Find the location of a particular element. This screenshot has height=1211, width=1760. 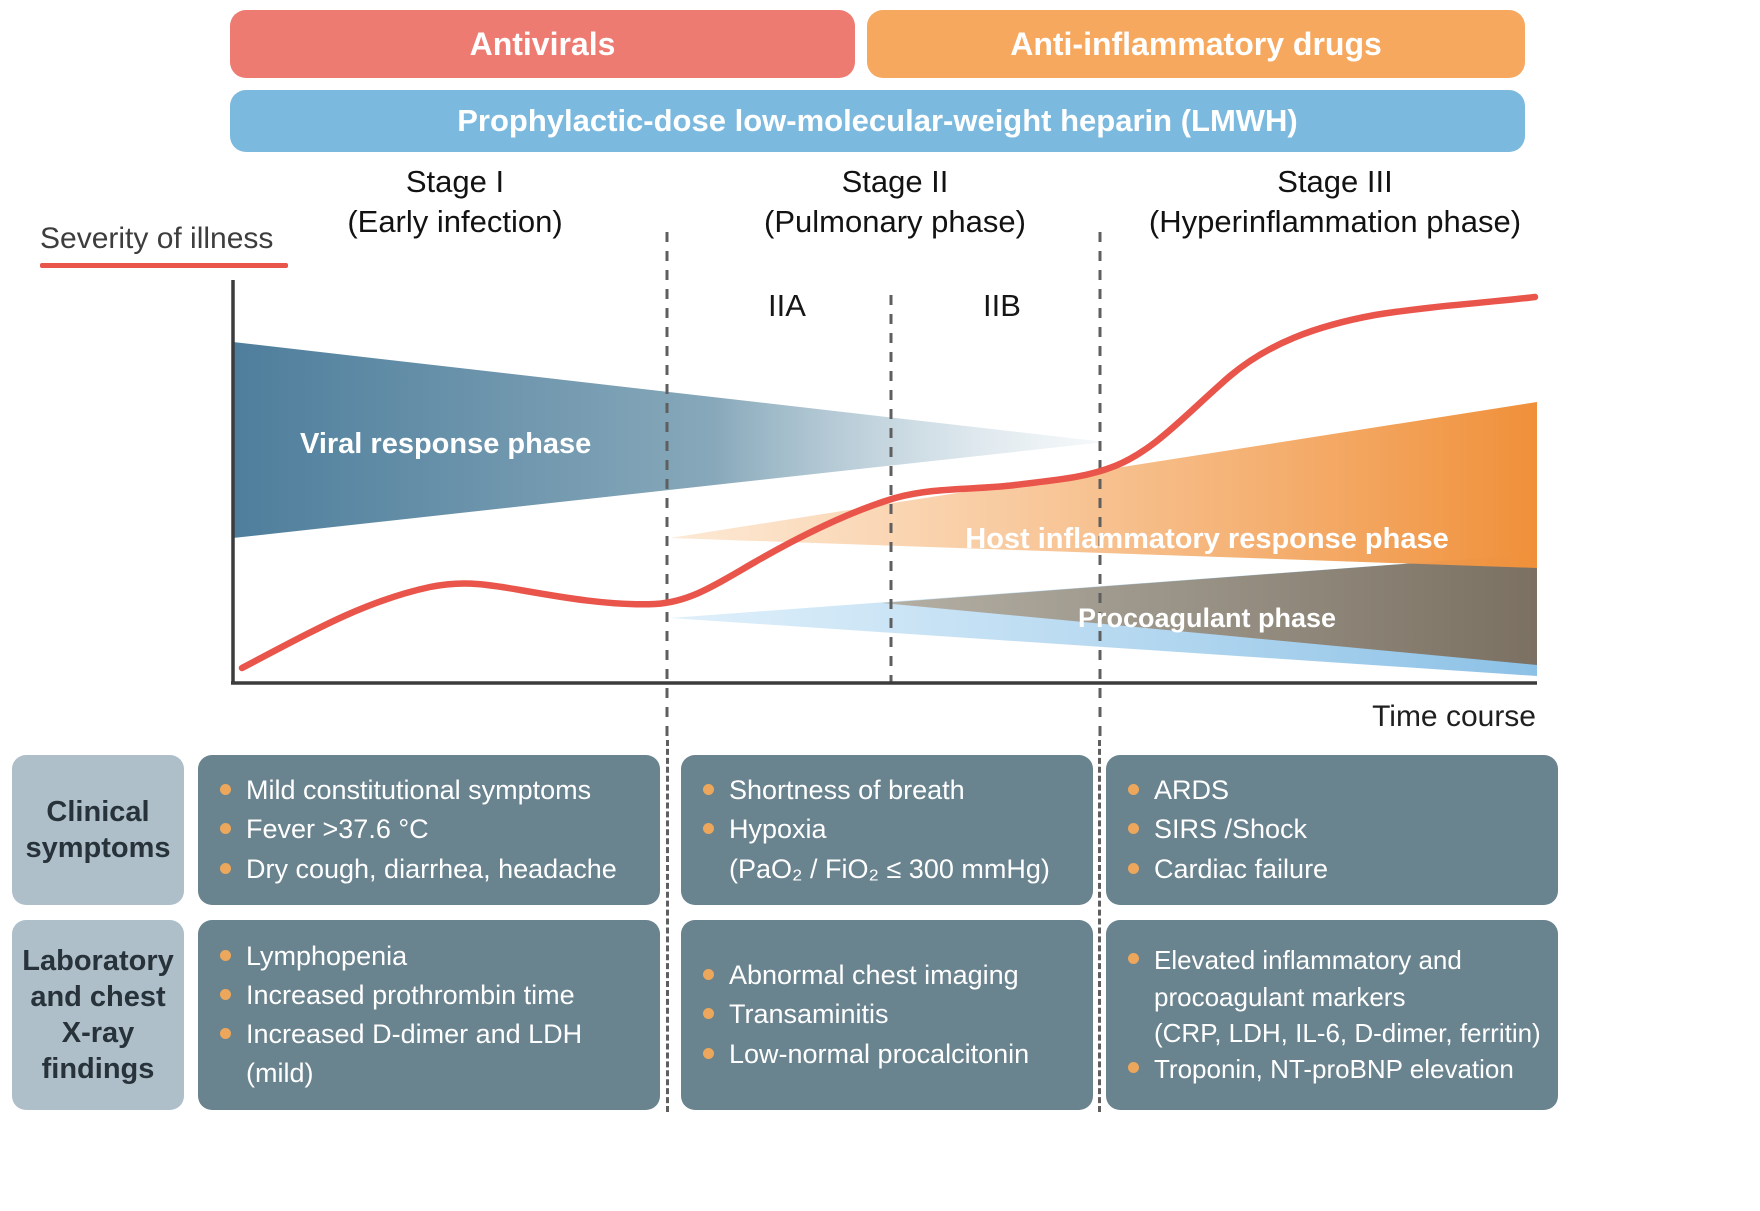

bullet-text: Fever >37.6 °C is located at coordinates (337, 829).